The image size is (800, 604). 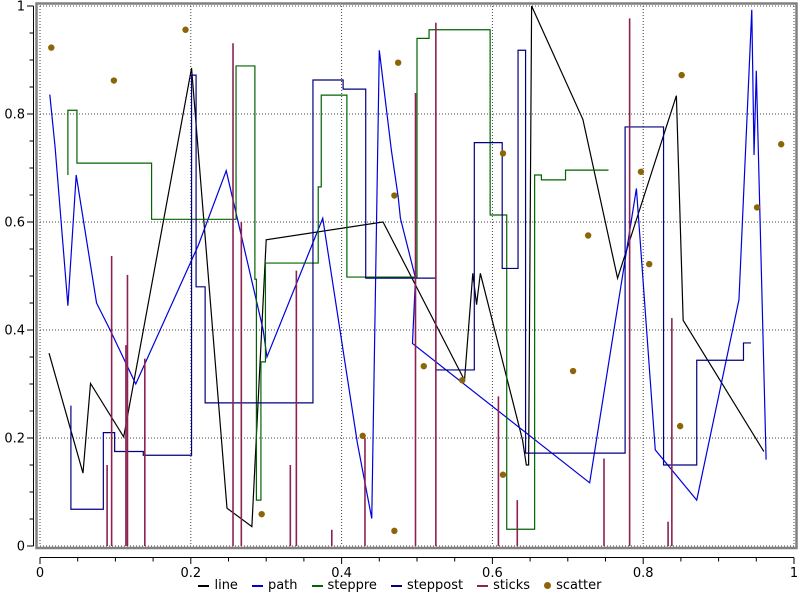 What do you see at coordinates (512, 585) in the screenshot?
I see `legend-item-label: sticks` at bounding box center [512, 585].